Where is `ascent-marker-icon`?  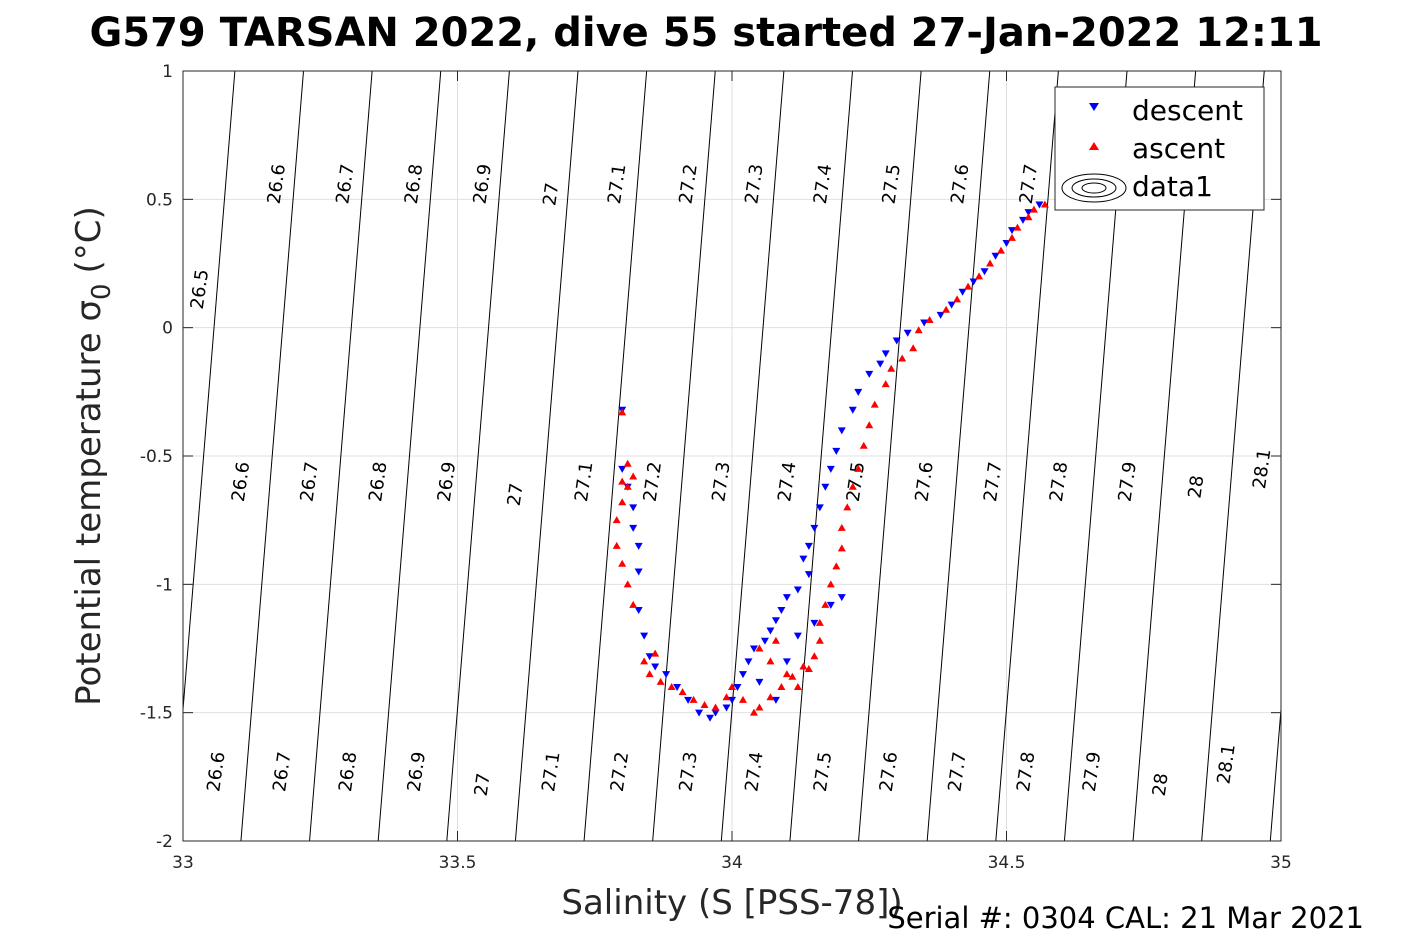
ascent-marker-icon is located at coordinates (1094, 146).